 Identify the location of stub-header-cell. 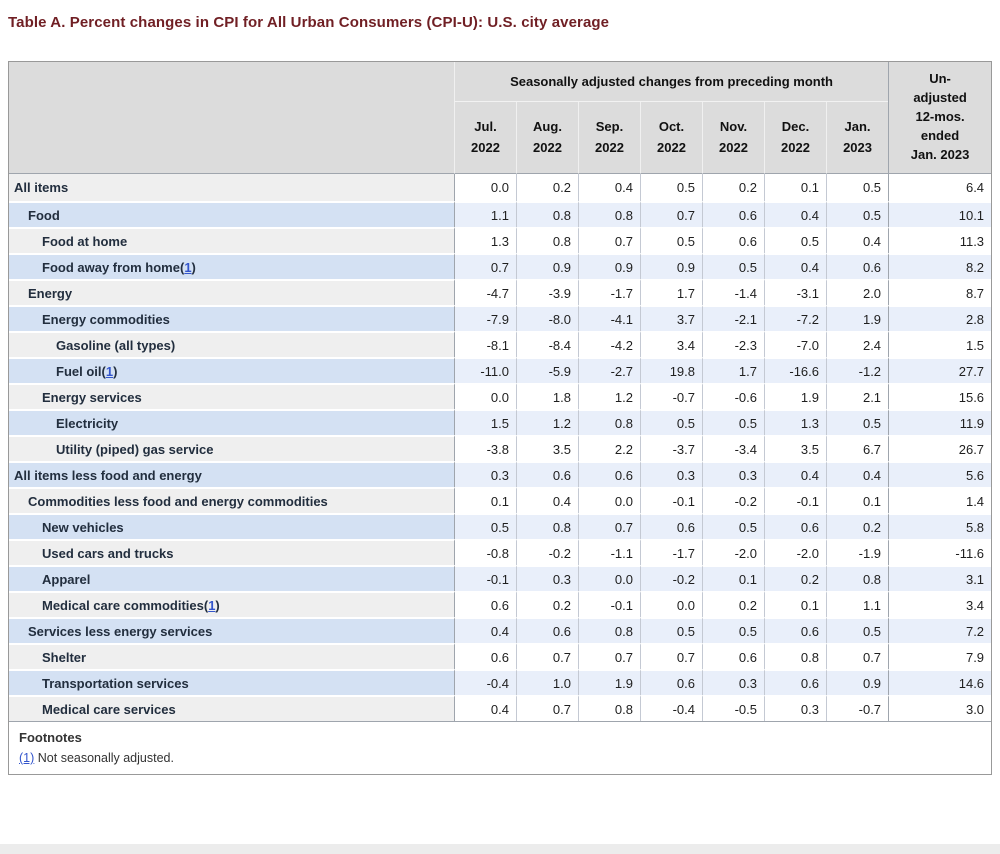
(231, 118).